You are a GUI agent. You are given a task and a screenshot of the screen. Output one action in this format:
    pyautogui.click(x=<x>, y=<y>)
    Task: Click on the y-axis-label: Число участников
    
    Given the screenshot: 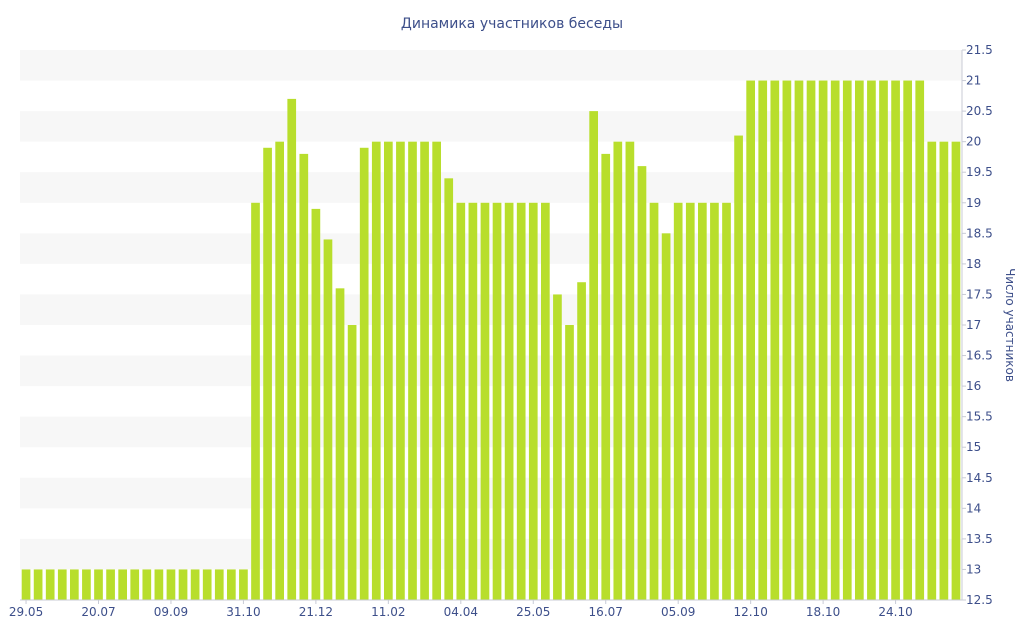 What is the action you would take?
    pyautogui.click(x=1010, y=325)
    